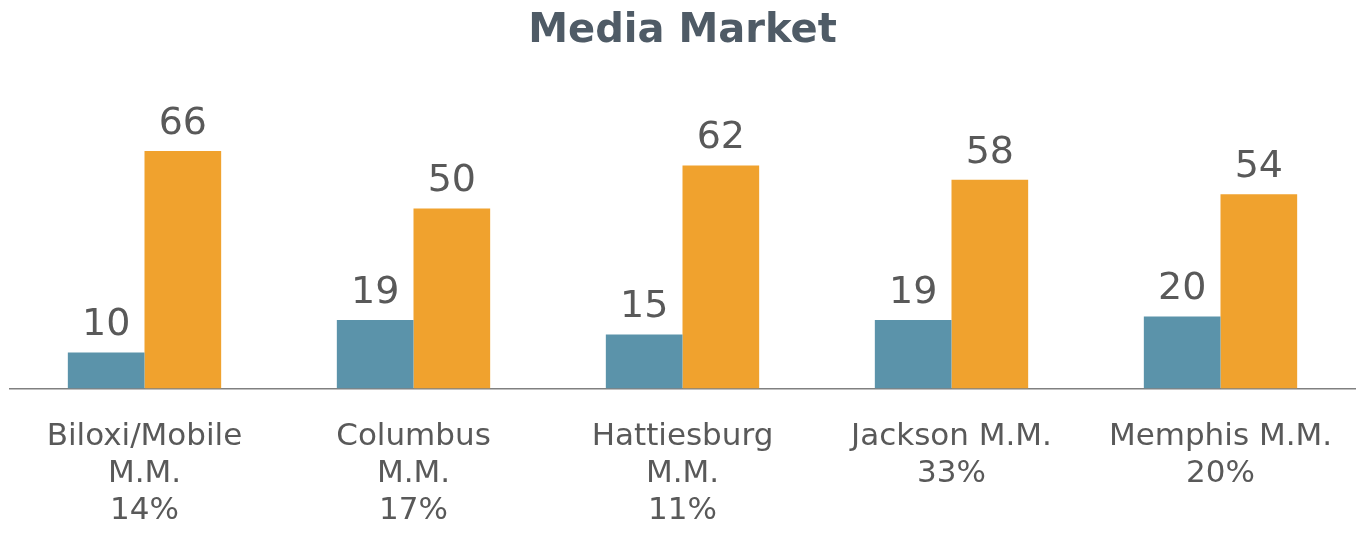  What do you see at coordinates (452, 178) in the screenshot?
I see `data-label: 50` at bounding box center [452, 178].